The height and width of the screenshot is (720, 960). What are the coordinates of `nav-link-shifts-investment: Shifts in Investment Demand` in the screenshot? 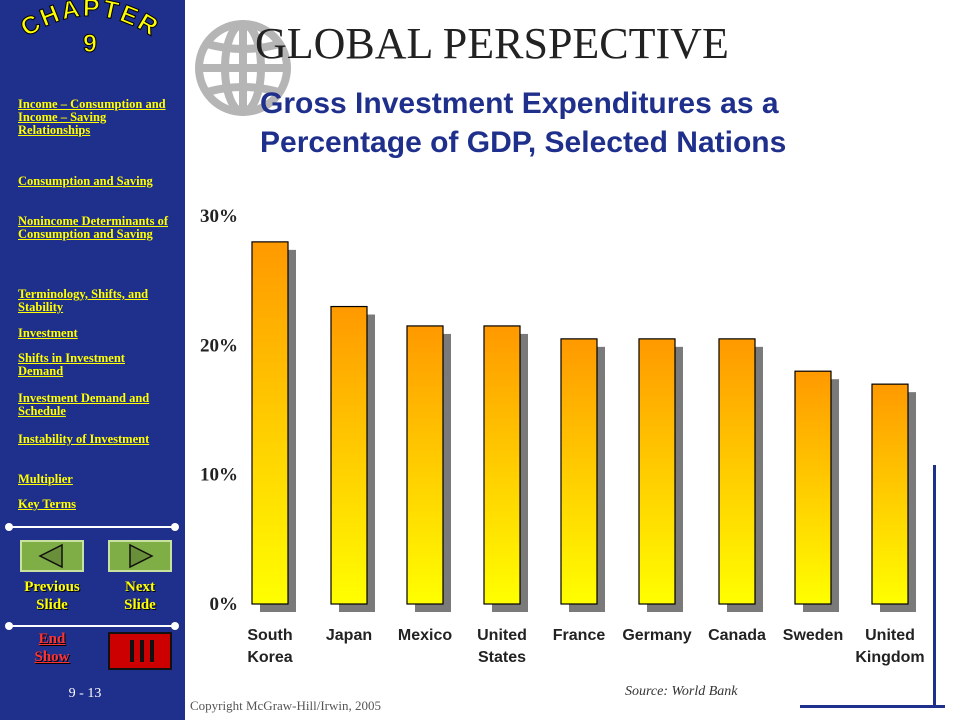 It's located at (71, 364).